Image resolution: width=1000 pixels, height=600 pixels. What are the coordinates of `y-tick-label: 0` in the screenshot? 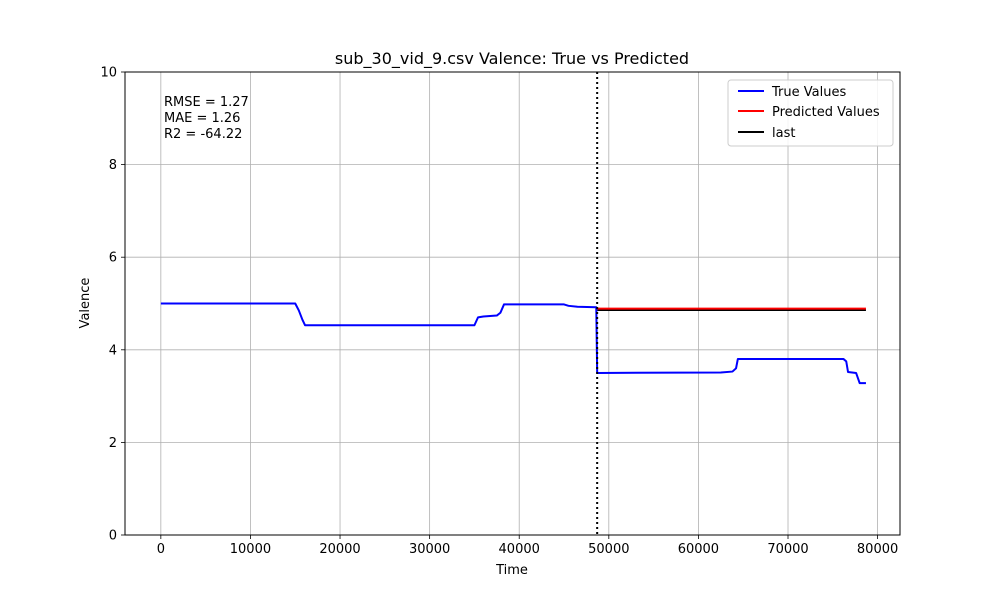 It's located at (113, 536).